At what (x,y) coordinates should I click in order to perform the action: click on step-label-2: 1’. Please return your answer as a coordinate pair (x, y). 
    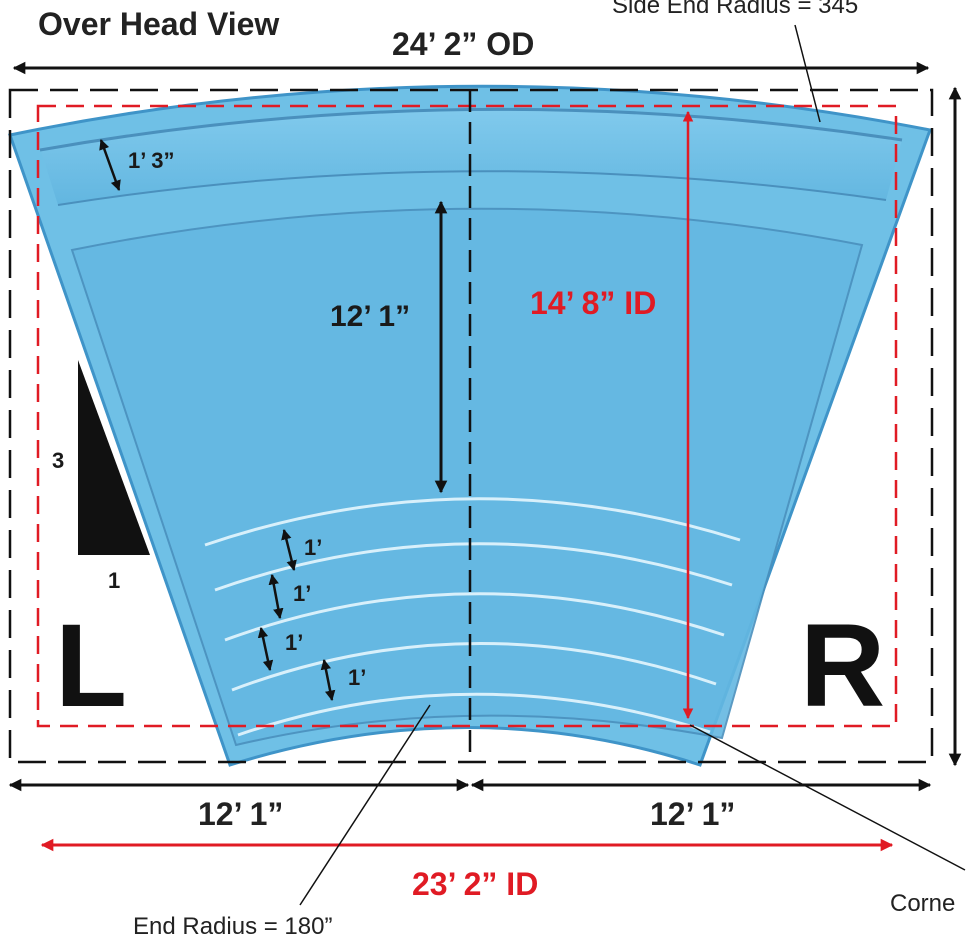
    Looking at the image, I should click on (302, 593).